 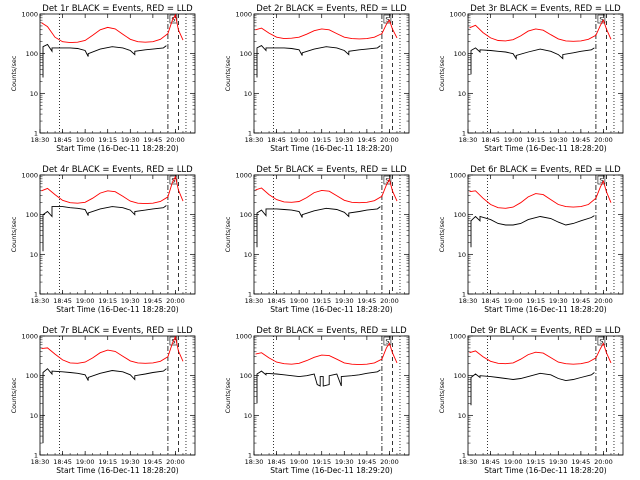 What do you see at coordinates (117, 331) in the screenshot?
I see `panel-title: Det 7r BLACK = Events, RED = LLD` at bounding box center [117, 331].